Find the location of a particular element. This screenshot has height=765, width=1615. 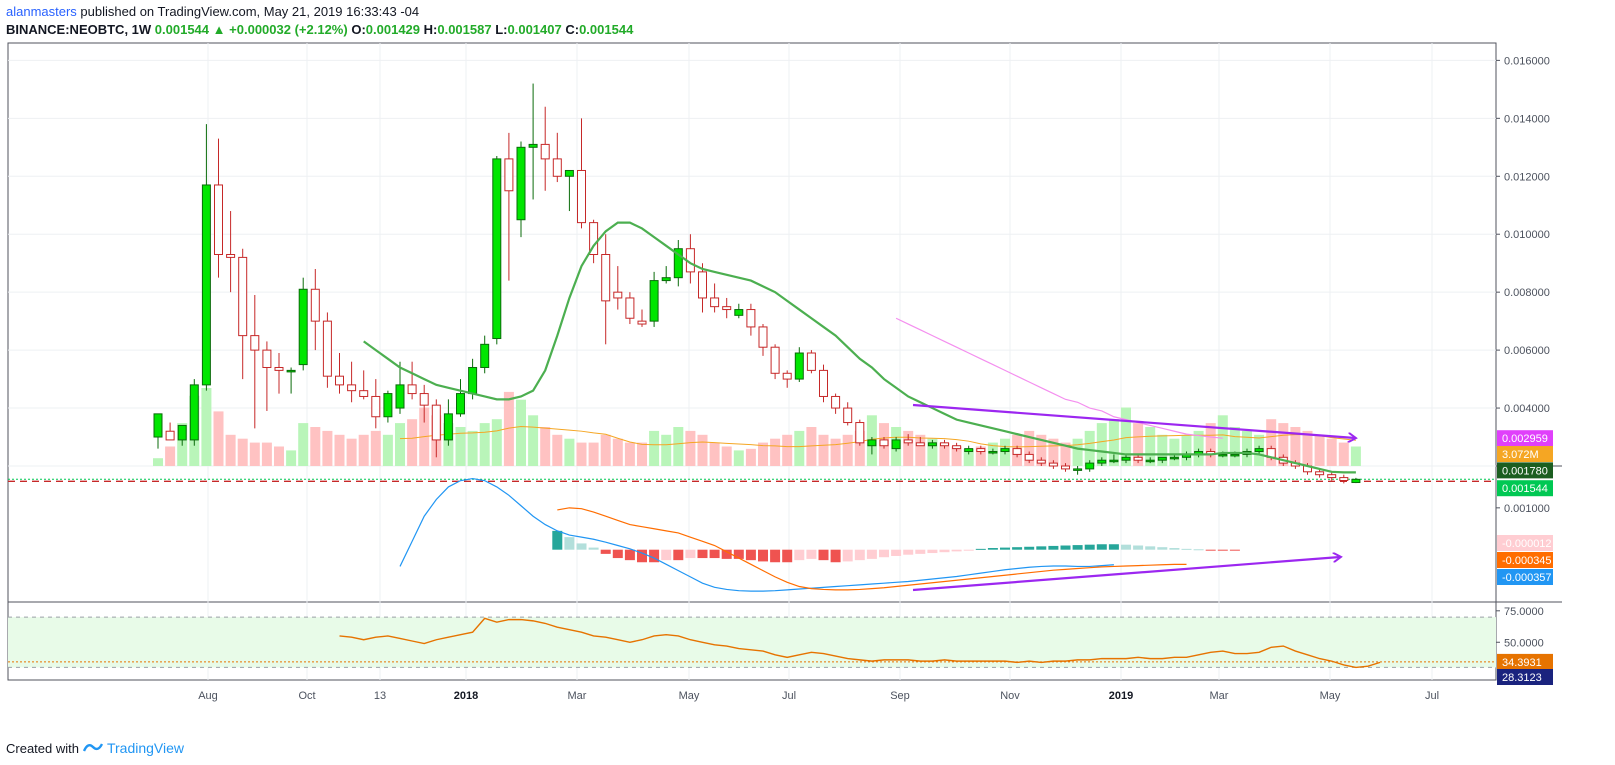

signal-line is located at coordinates (872, 549).